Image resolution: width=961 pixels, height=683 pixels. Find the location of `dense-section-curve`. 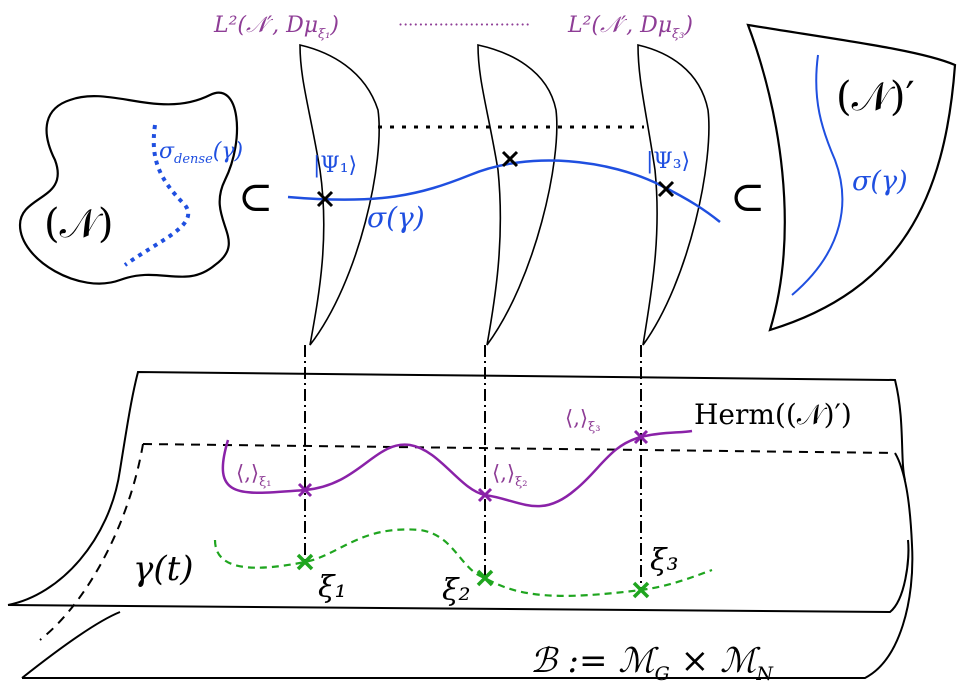

dense-section-curve is located at coordinates (157, 195).